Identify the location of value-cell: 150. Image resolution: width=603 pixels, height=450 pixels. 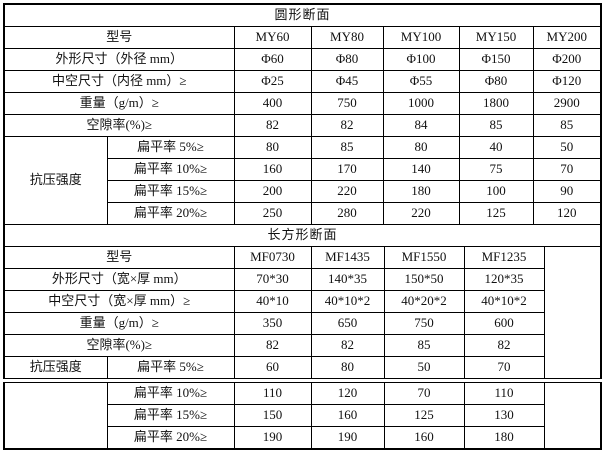
(272, 415).